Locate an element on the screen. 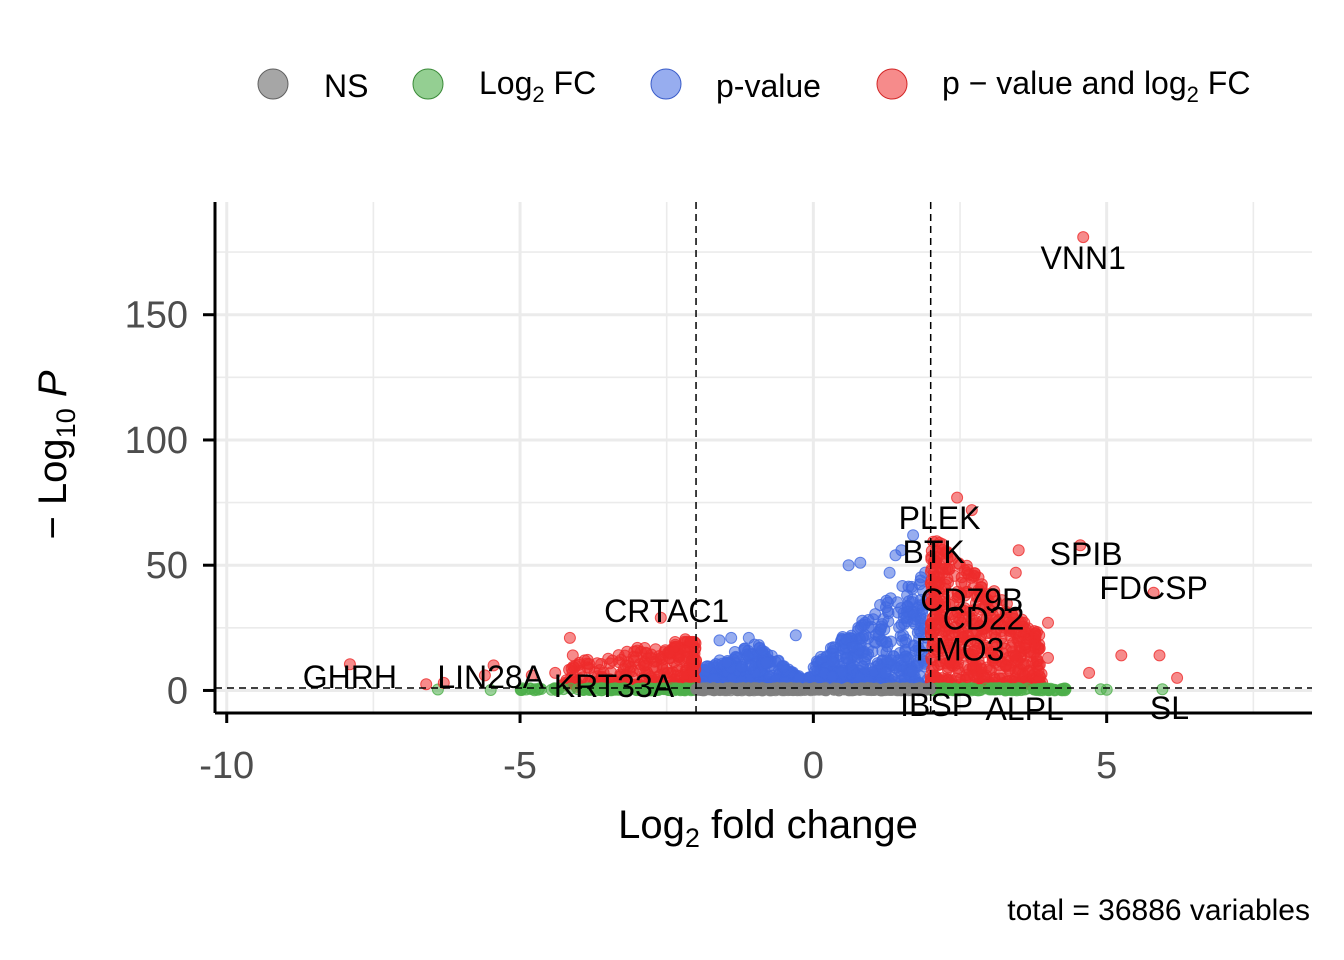  legend-label-log2fc: Log2 FC is located at coordinates (537, 86).